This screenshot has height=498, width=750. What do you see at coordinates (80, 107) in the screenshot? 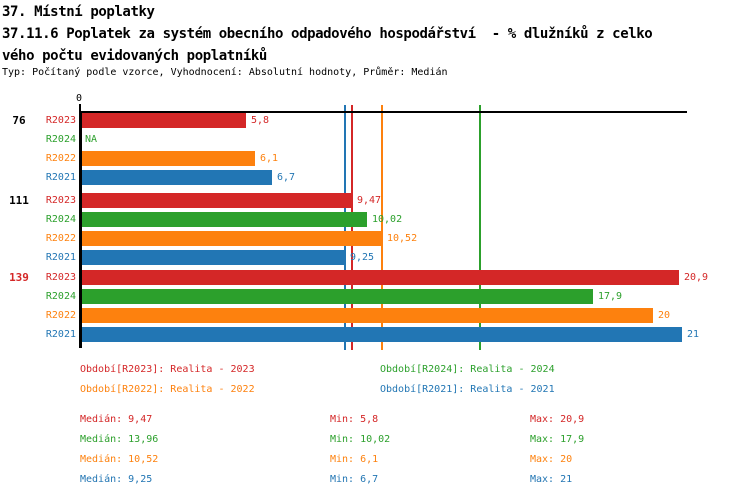
I see `zero-tick` at bounding box center [80, 107].